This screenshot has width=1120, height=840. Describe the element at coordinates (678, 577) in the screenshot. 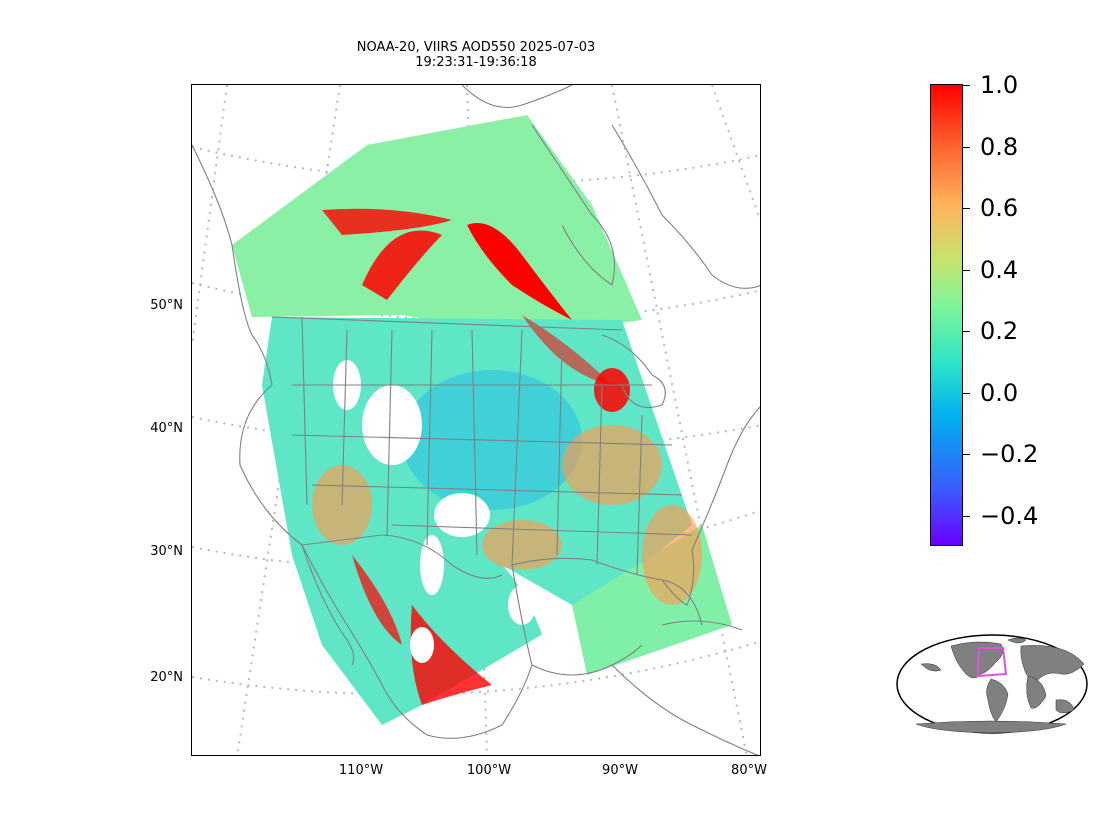

I see `florida` at that location.